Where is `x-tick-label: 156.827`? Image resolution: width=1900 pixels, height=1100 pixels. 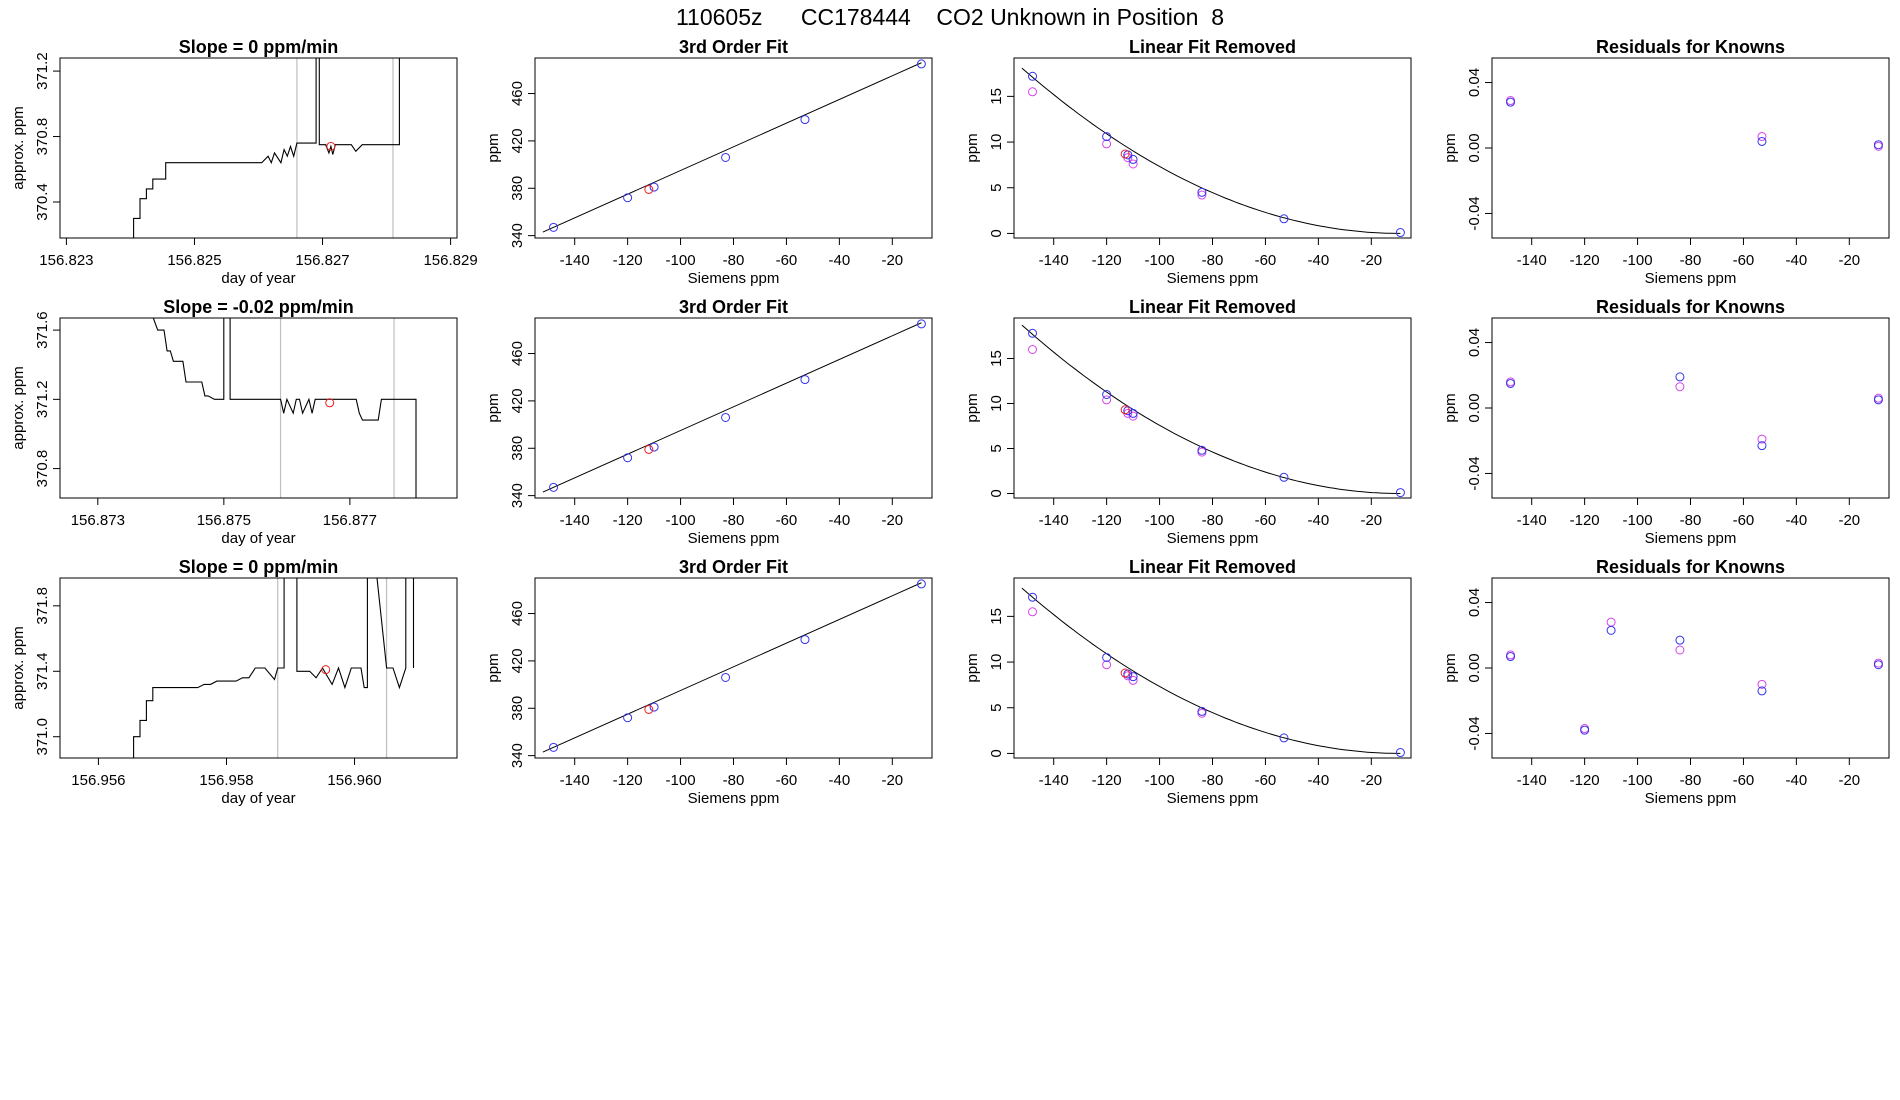 x-tick-label: 156.827 is located at coordinates (322, 260).